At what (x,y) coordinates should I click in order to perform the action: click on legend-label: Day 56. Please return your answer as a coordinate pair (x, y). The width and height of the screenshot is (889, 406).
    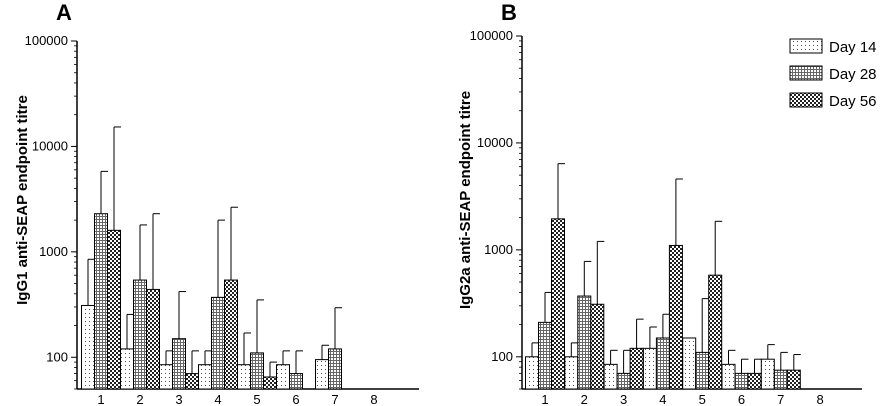
    Looking at the image, I should click on (853, 101).